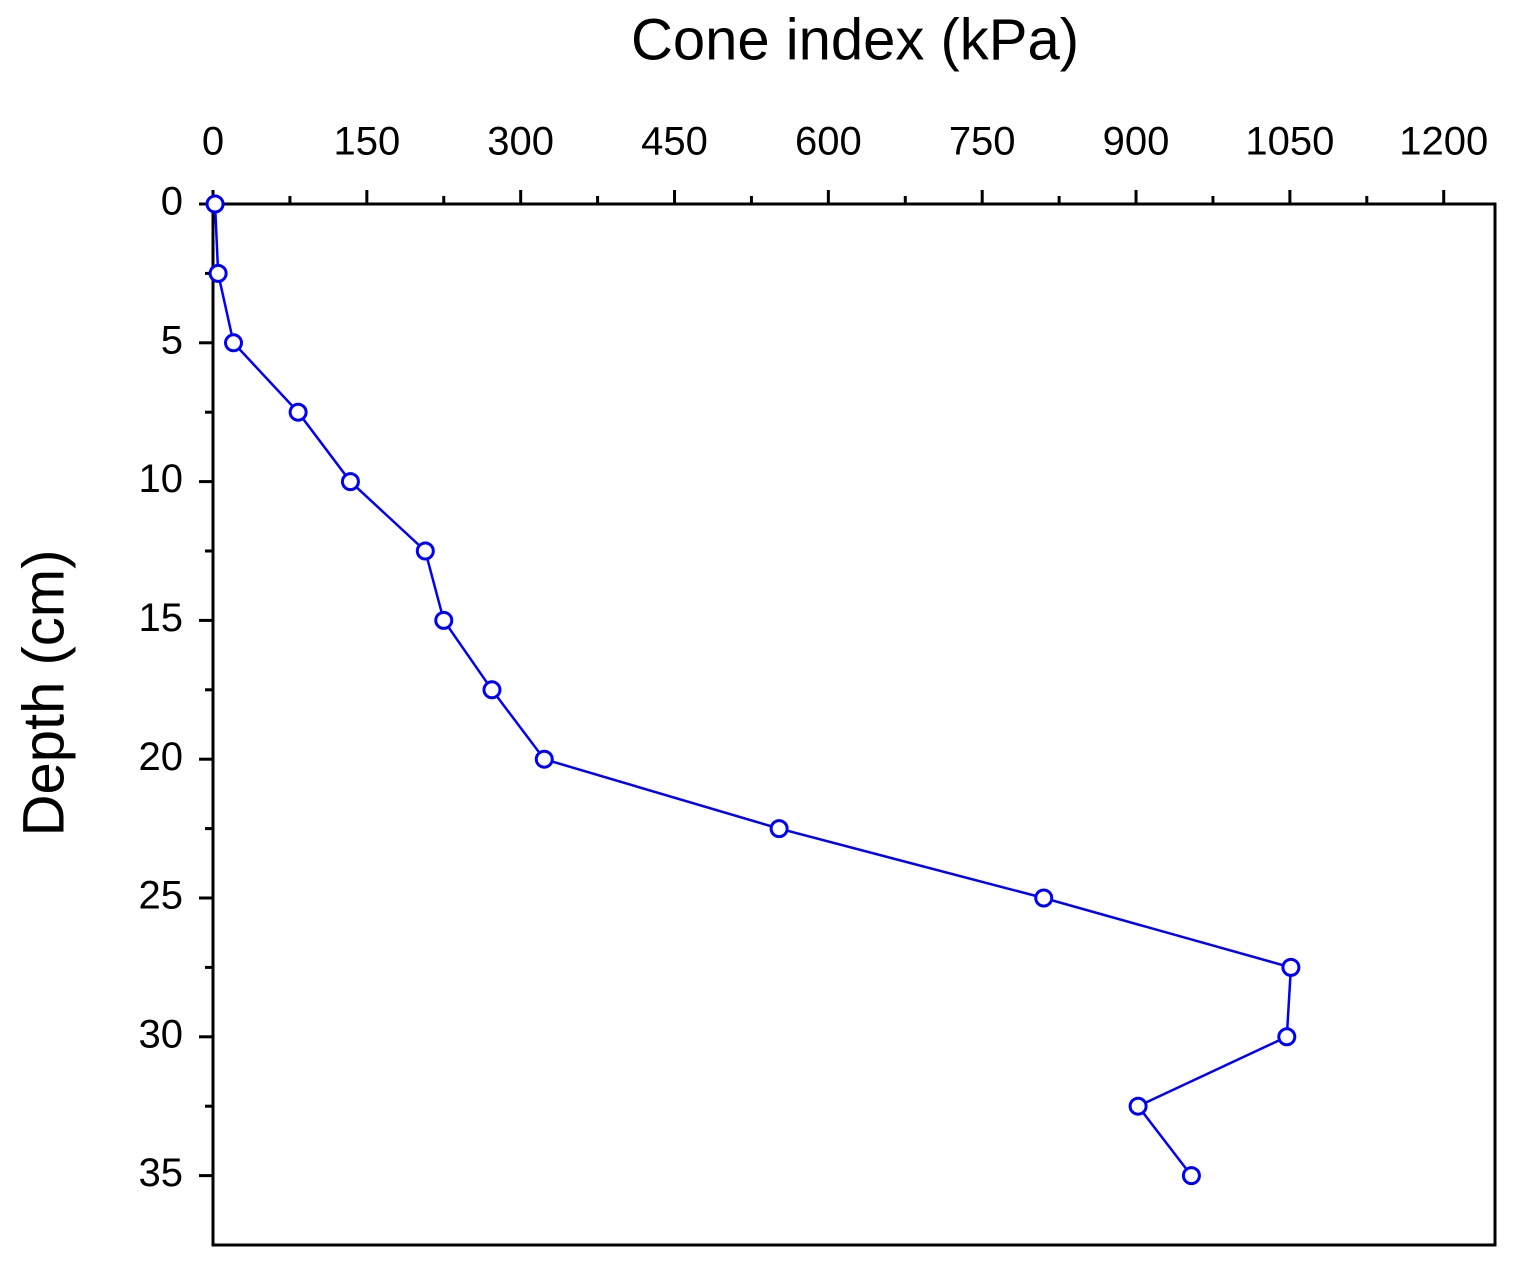 This screenshot has height=1267, width=1523. What do you see at coordinates (43, 693) in the screenshot?
I see `y-axis-title: Depth (cm)` at bounding box center [43, 693].